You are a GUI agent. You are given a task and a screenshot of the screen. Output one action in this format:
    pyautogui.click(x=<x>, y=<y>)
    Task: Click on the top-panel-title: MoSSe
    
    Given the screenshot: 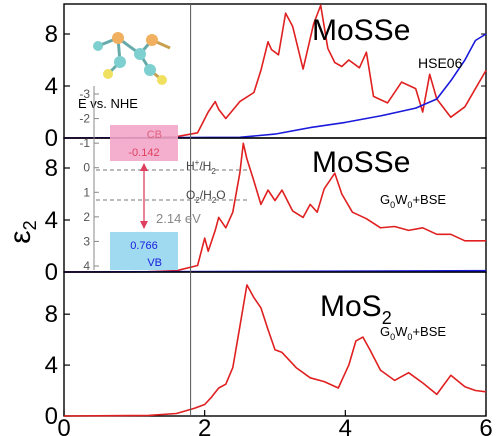 What is the action you would take?
    pyautogui.click(x=361, y=30)
    